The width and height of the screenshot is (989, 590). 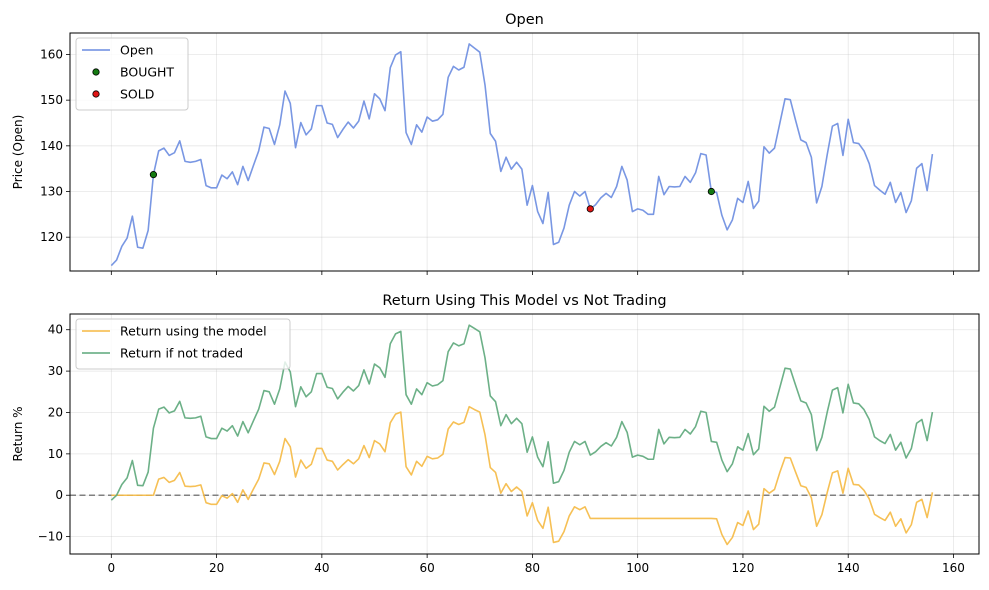 What do you see at coordinates (524, 20) in the screenshot?
I see `price-chart-title: Open` at bounding box center [524, 20].